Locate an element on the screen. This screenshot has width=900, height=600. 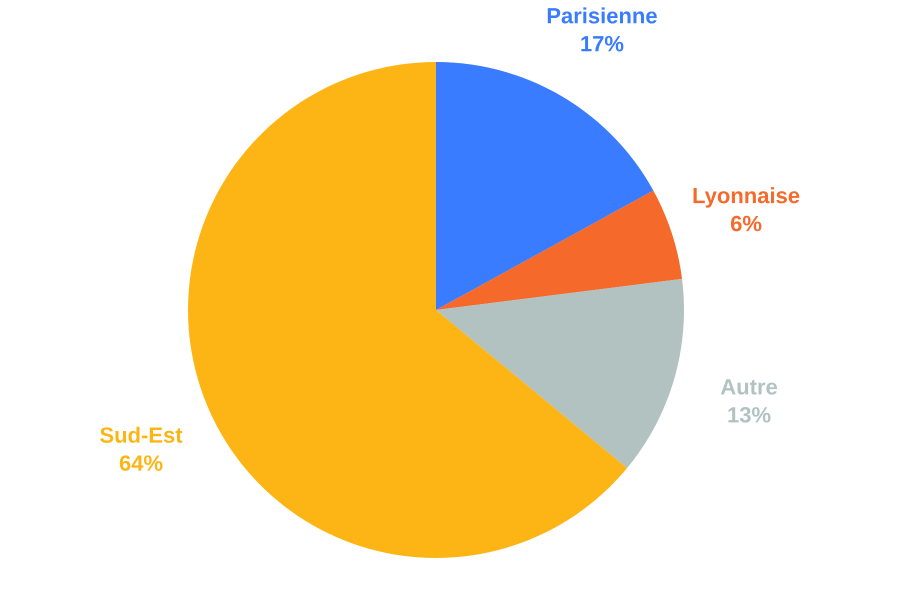
slice-label: Lyonnaise is located at coordinates (747, 197).